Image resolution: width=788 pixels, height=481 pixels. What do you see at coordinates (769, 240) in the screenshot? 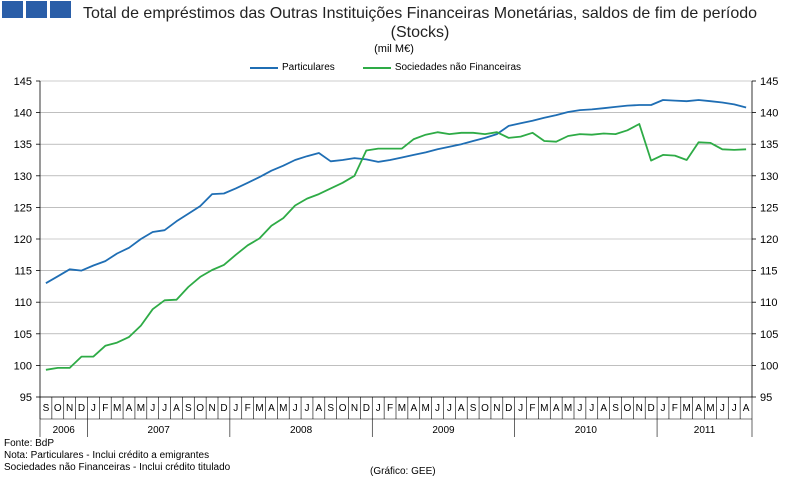
I see `y-tick-label-right-120: 120` at bounding box center [769, 240].